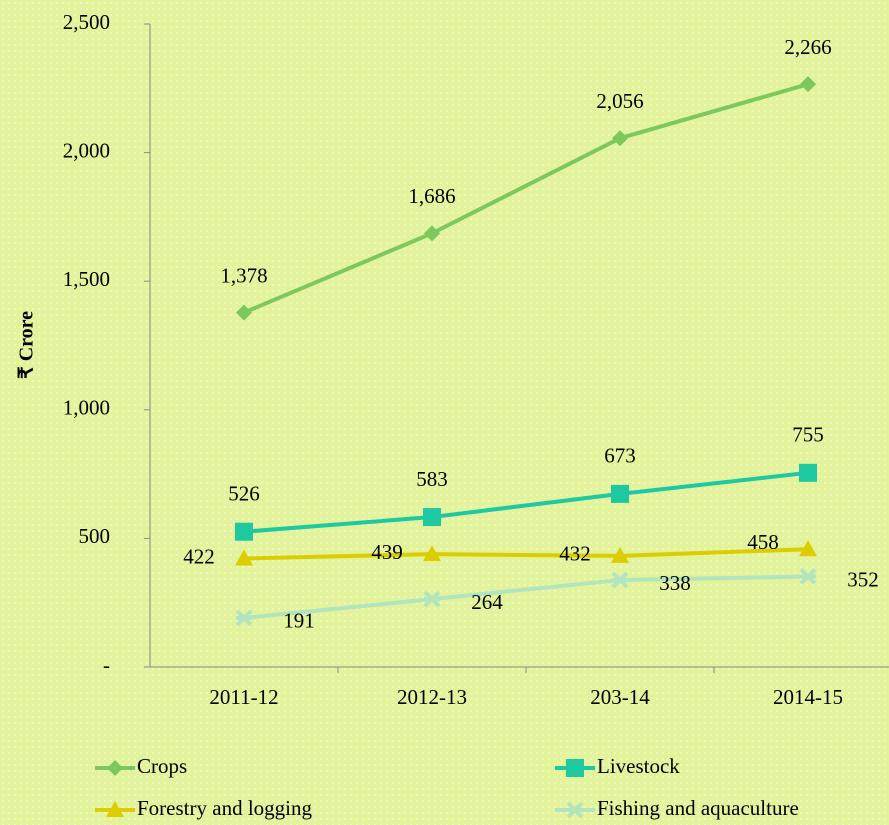  I want to click on x-tick-label: 2014-15, so click(808, 697).